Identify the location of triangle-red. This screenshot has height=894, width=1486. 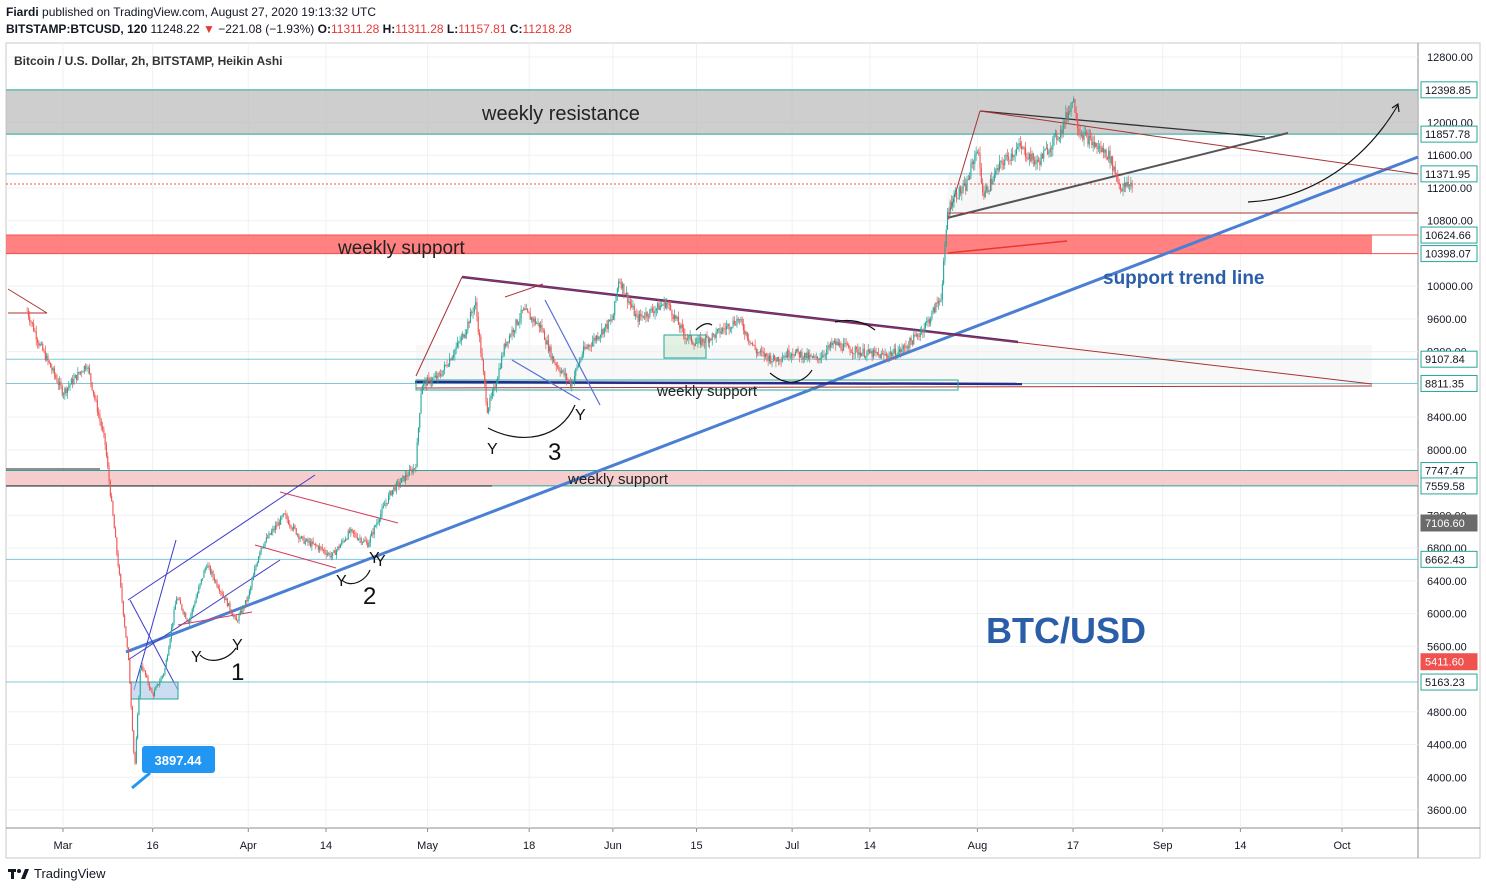
(1199, 142).